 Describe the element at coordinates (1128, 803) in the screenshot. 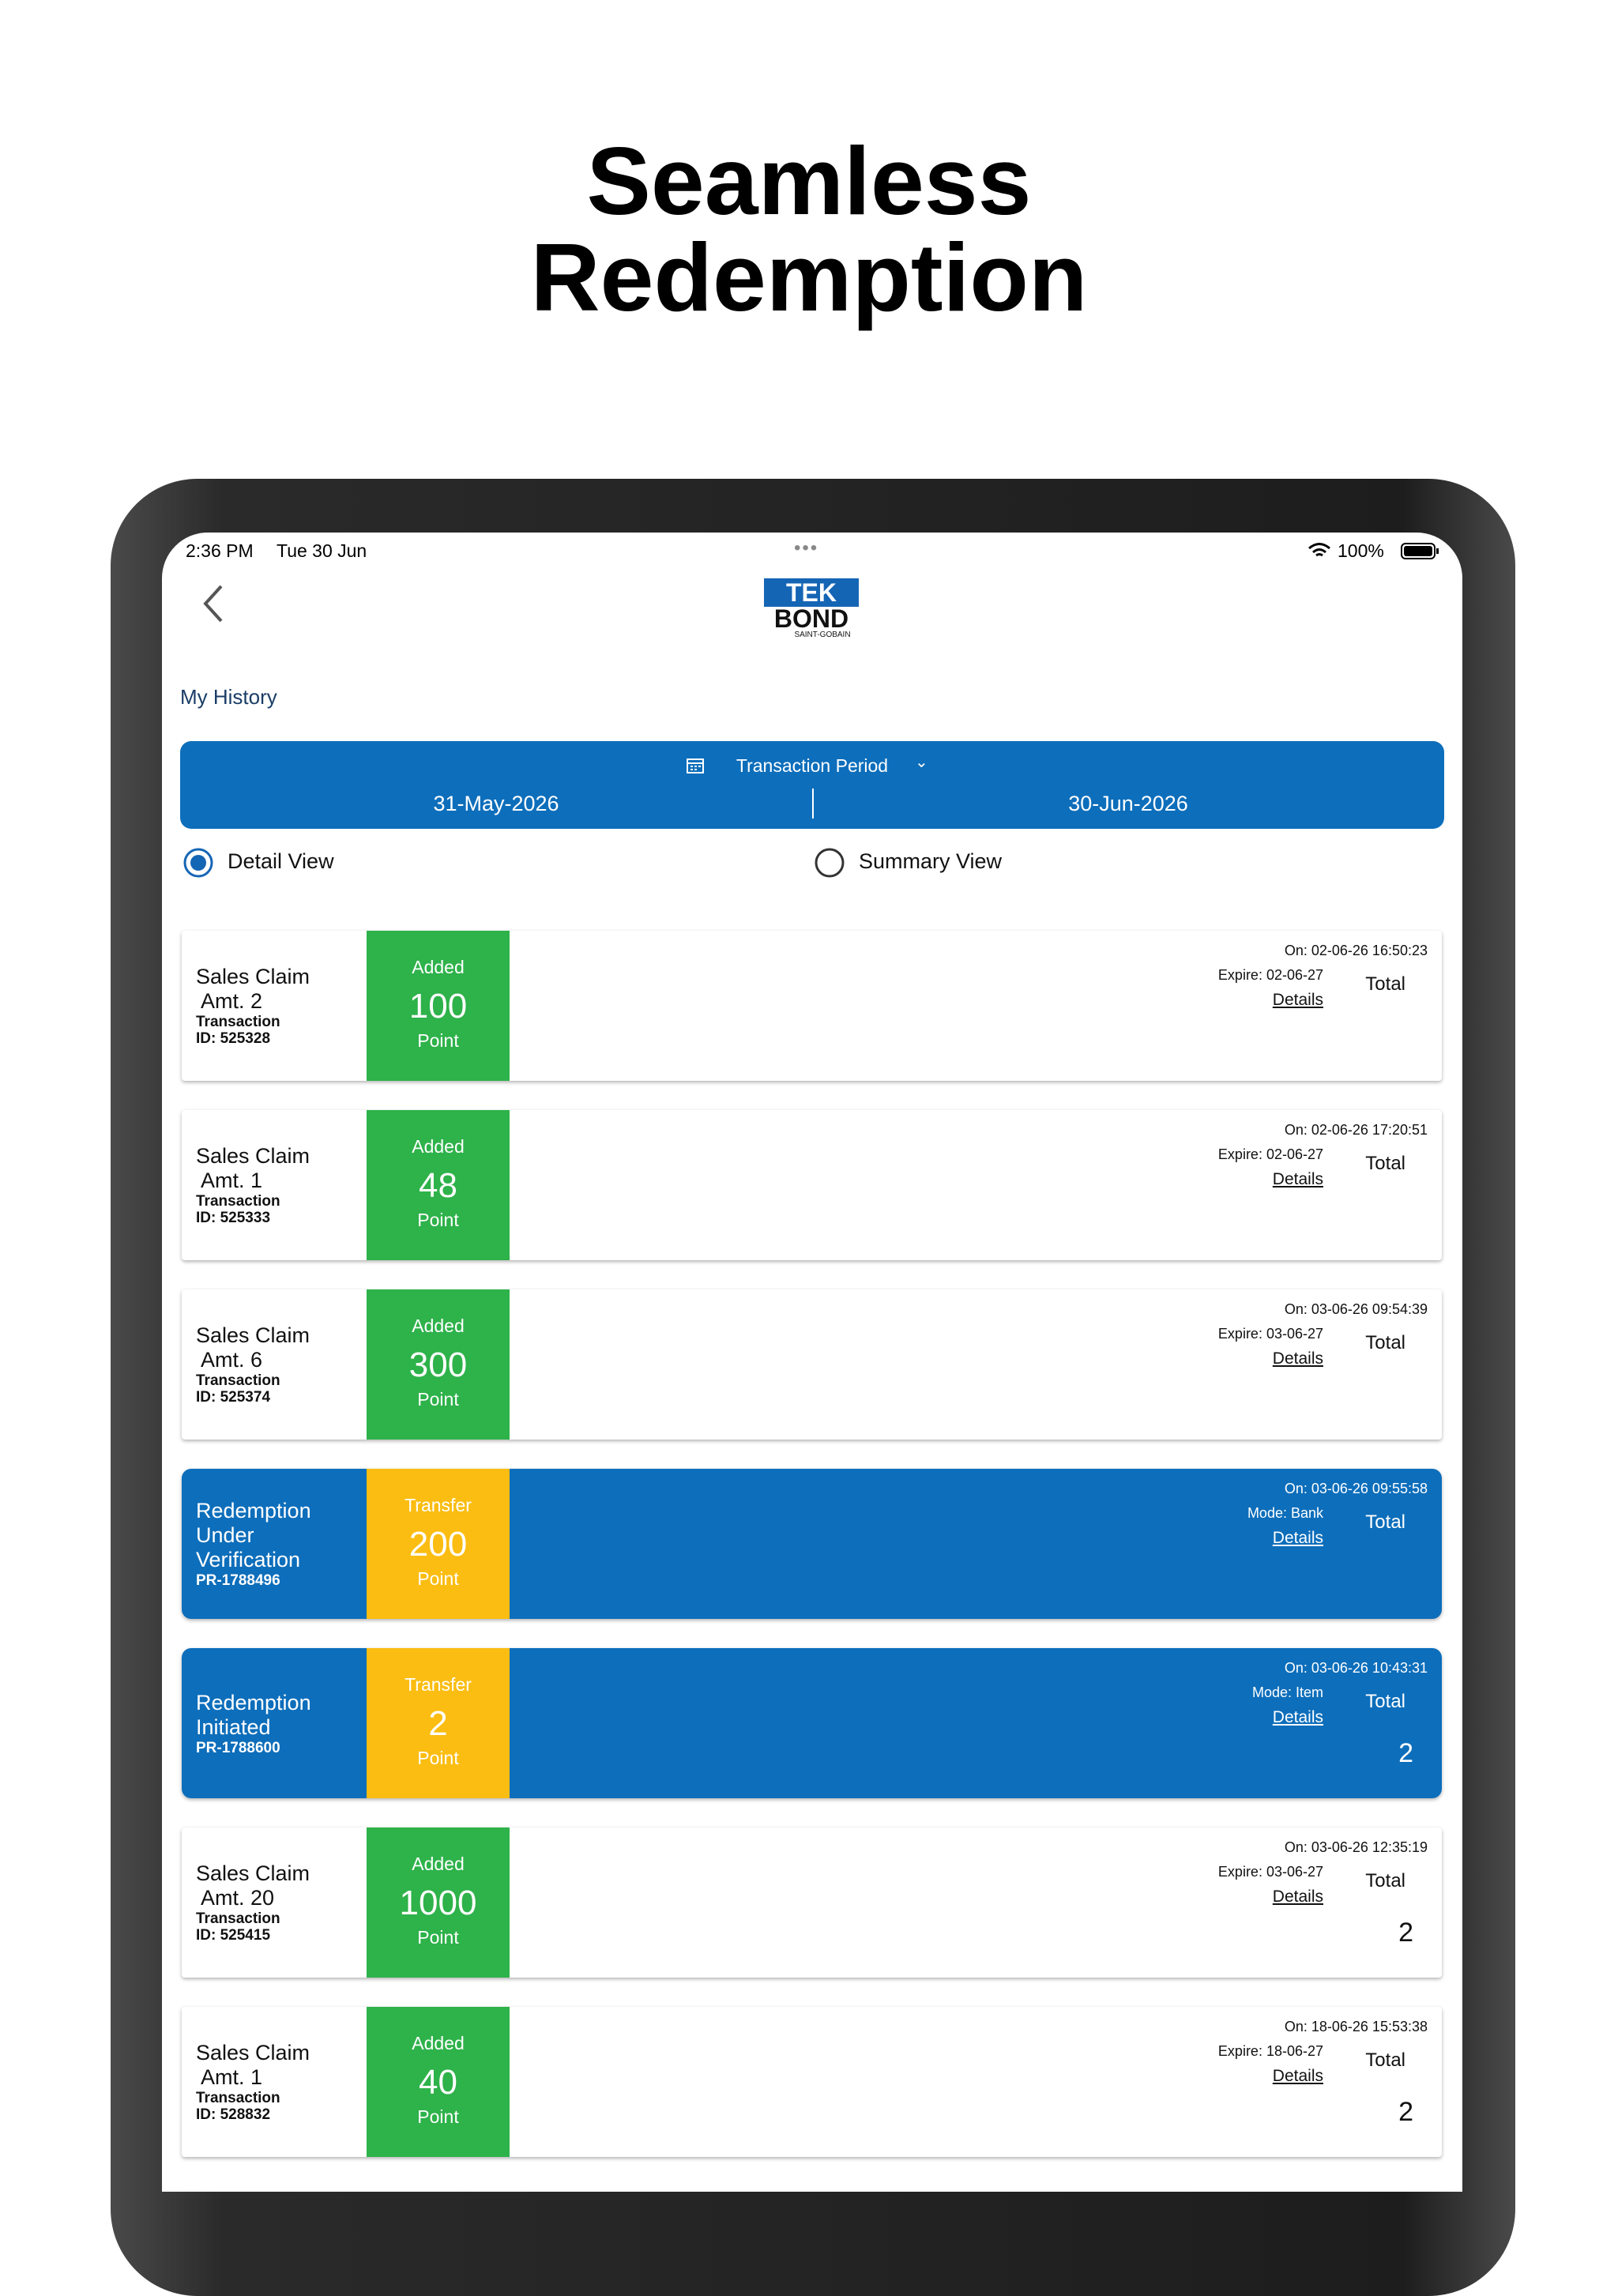

I see `period-to: 30-Jun-2026` at that location.